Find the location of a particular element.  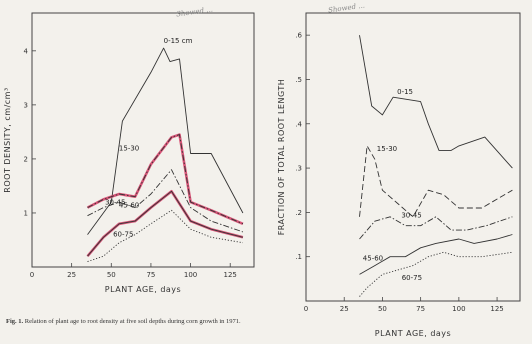

right-y-tick-label: .5 is located at coordinates (298, 80).